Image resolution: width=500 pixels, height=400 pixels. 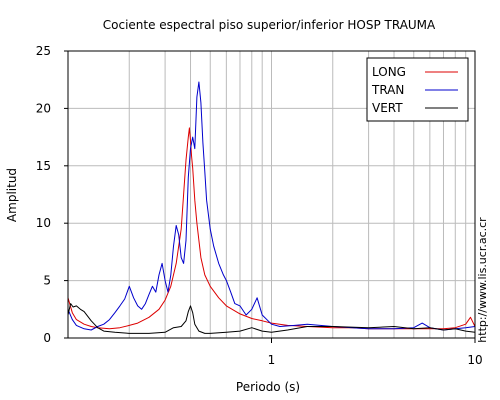 I want to click on x-axis-label: Periodo (s), so click(x=268, y=387).